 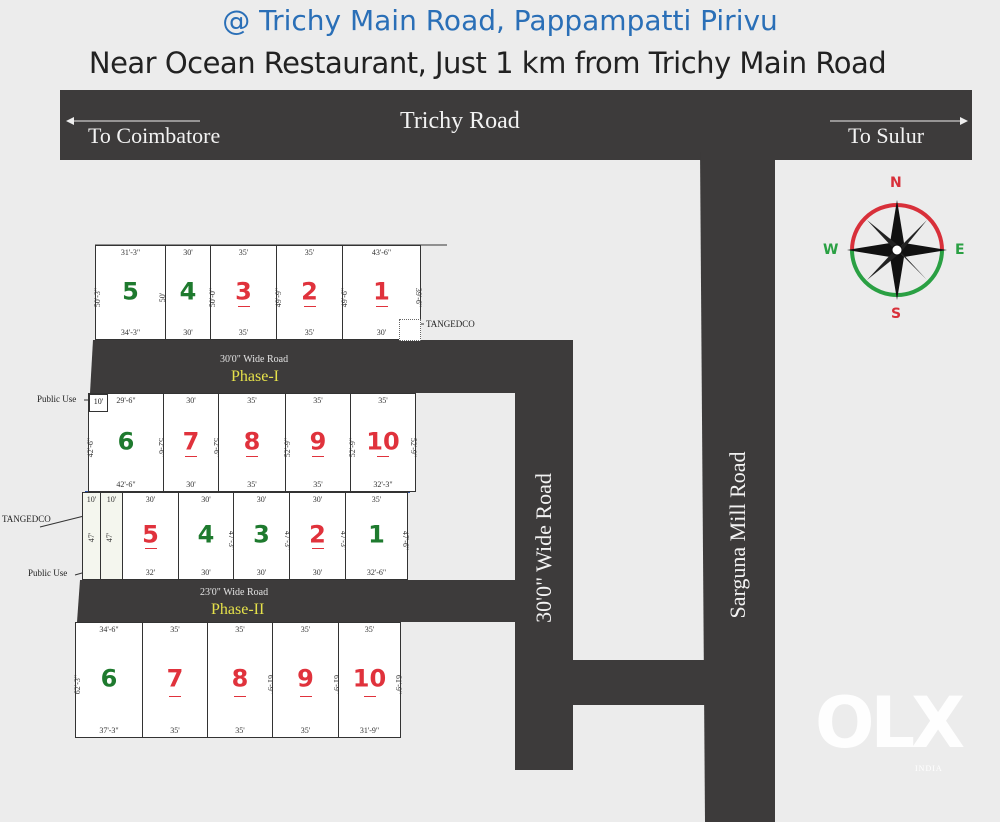 I want to click on plot-dim-bottom: 32'-3", so click(x=383, y=484).